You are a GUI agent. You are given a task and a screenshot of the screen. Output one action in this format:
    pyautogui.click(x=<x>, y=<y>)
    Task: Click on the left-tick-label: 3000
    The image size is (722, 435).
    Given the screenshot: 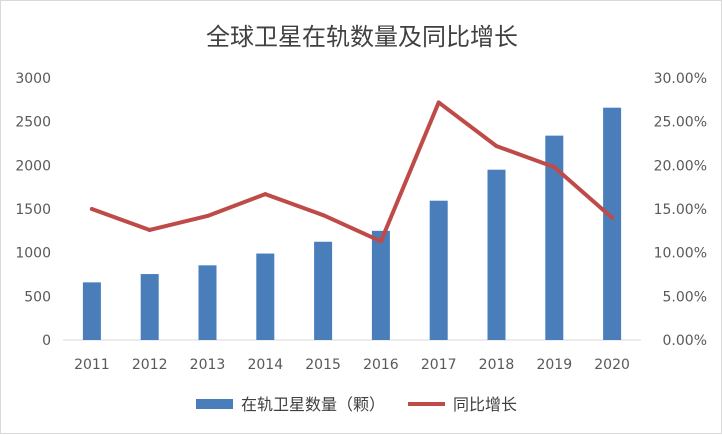 What is the action you would take?
    pyautogui.click(x=33, y=79)
    